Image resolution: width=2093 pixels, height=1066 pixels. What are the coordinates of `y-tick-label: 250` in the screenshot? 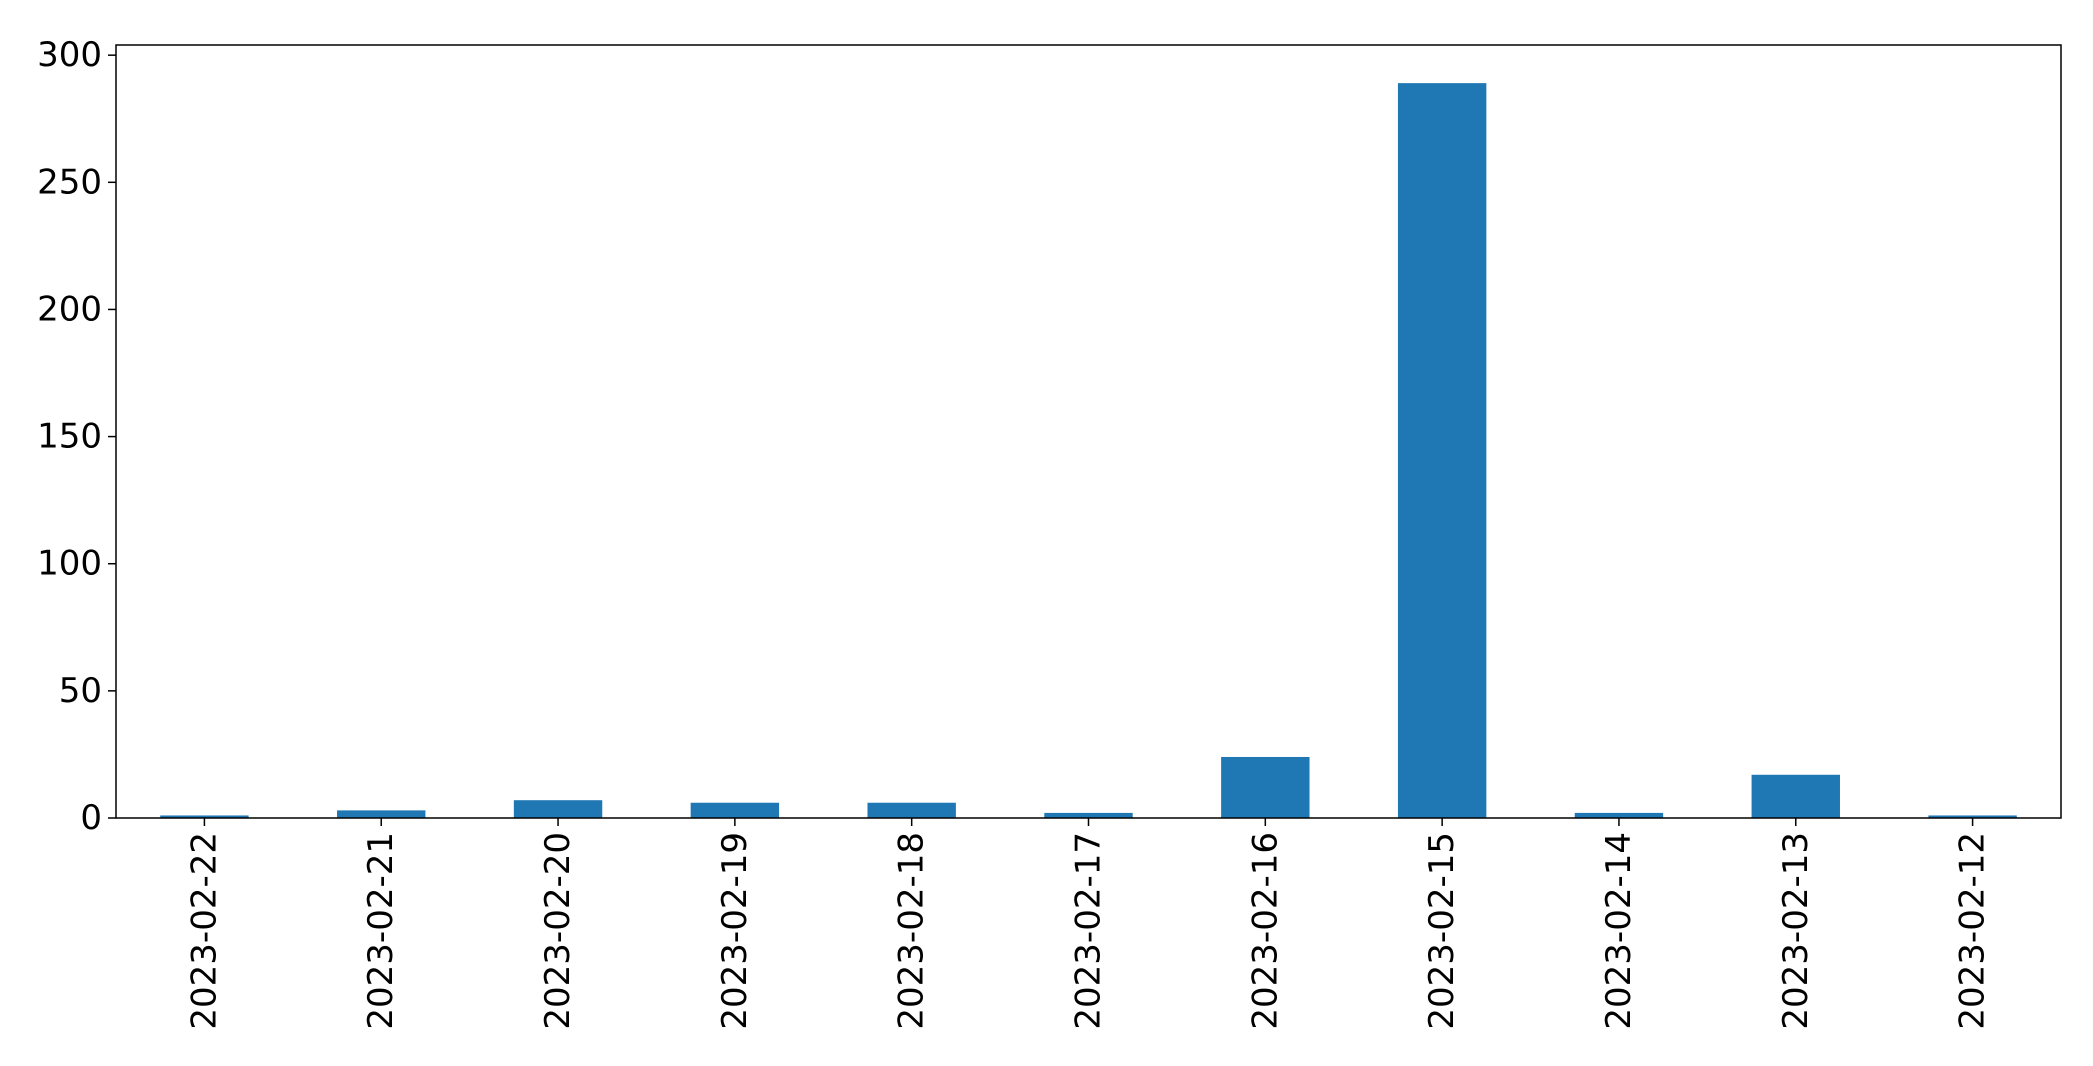 It's located at (69, 182).